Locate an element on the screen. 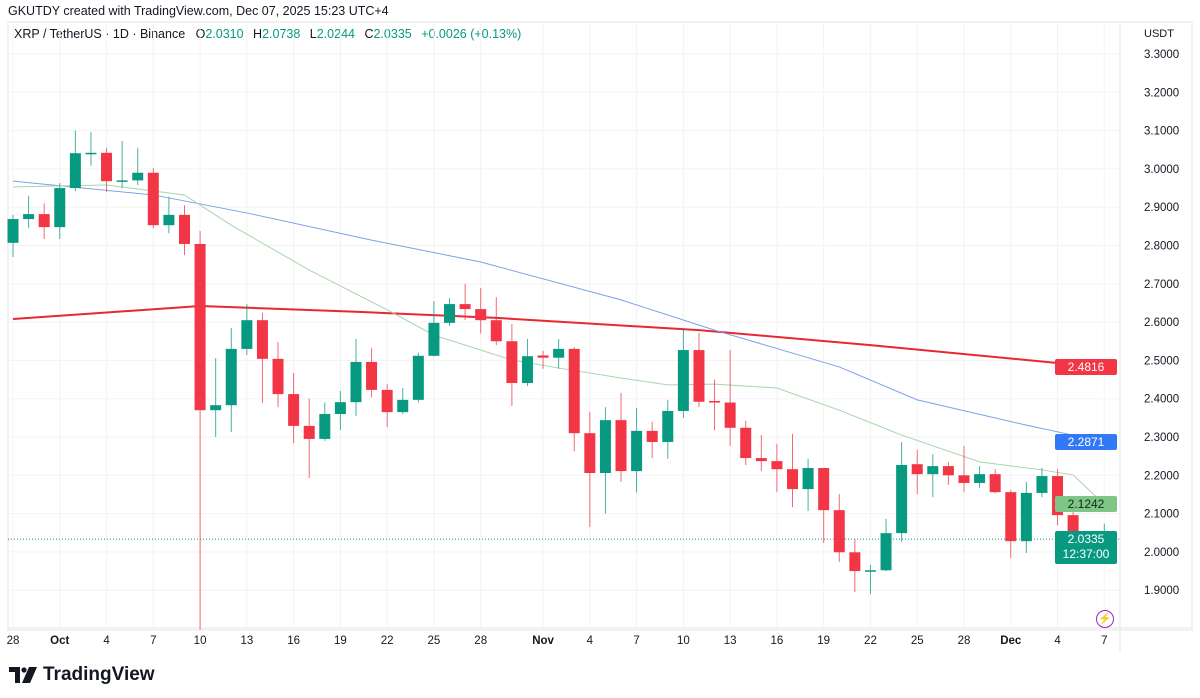  bar-countdown: 12:37:00 is located at coordinates (1086, 554).